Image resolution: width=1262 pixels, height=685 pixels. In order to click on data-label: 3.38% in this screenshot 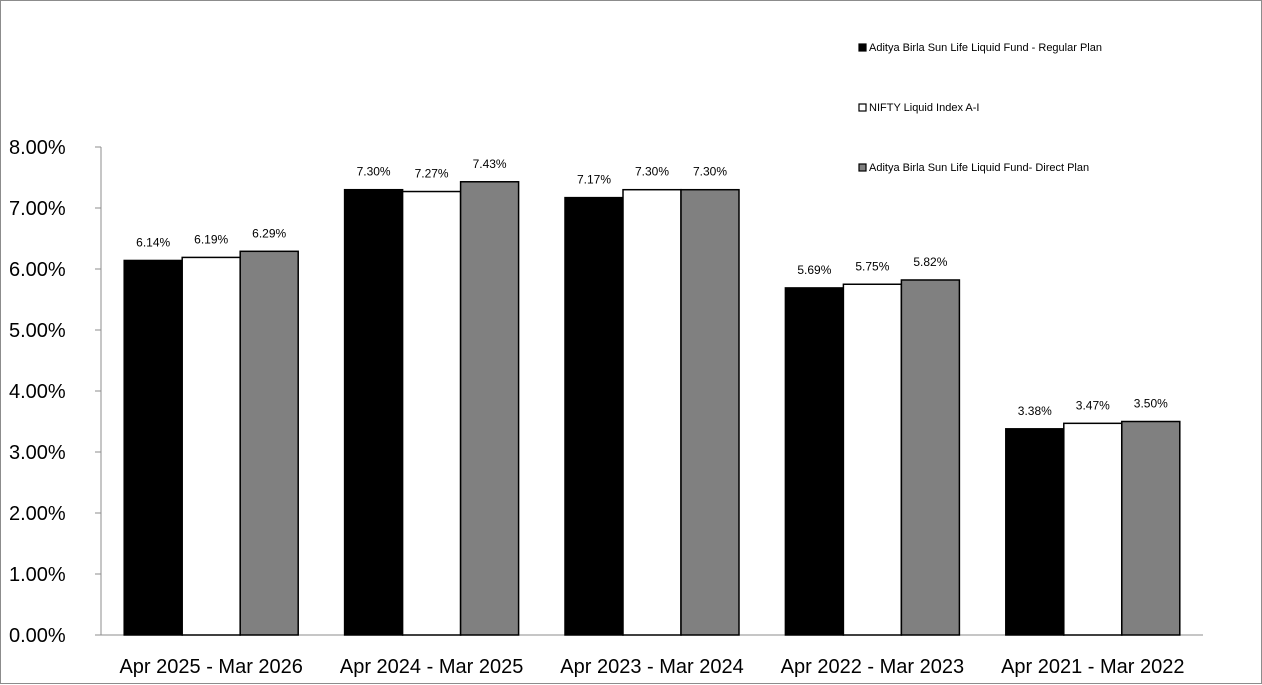, I will do `click(1035, 411)`.